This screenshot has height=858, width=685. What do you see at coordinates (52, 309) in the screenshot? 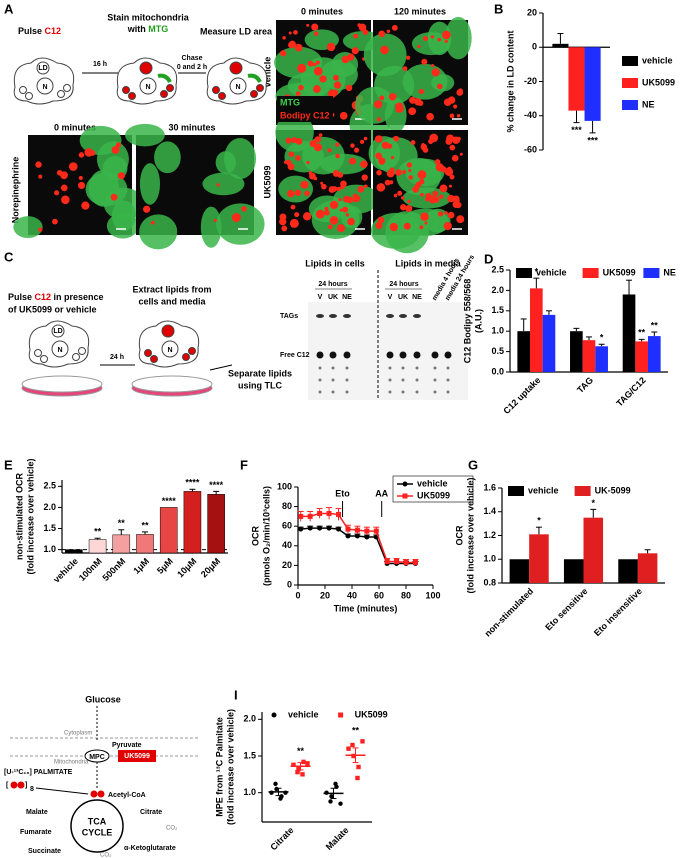
I see `step-label: of UK5099 or vehicle` at bounding box center [52, 309].